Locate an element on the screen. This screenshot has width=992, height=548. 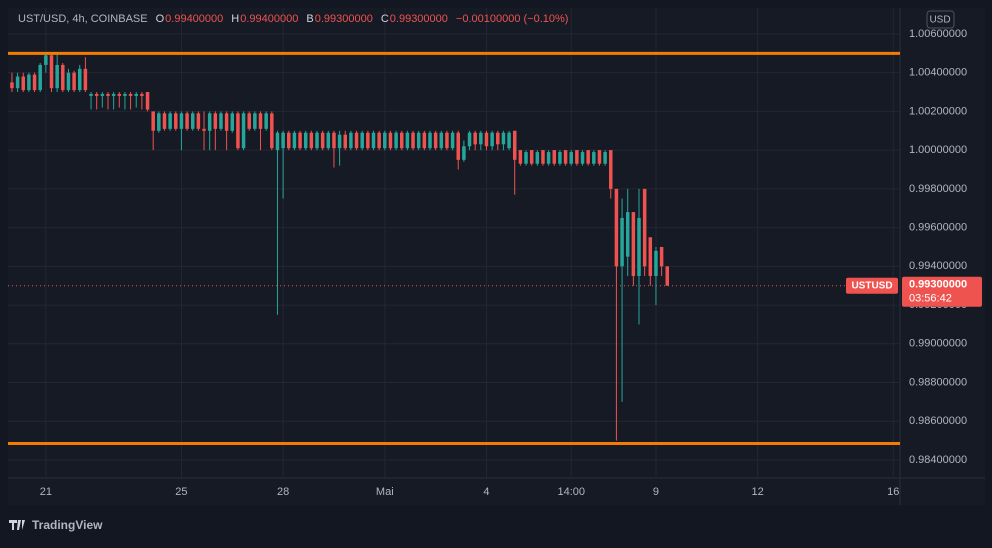
x-tick-label: 9 is located at coordinates (656, 492).